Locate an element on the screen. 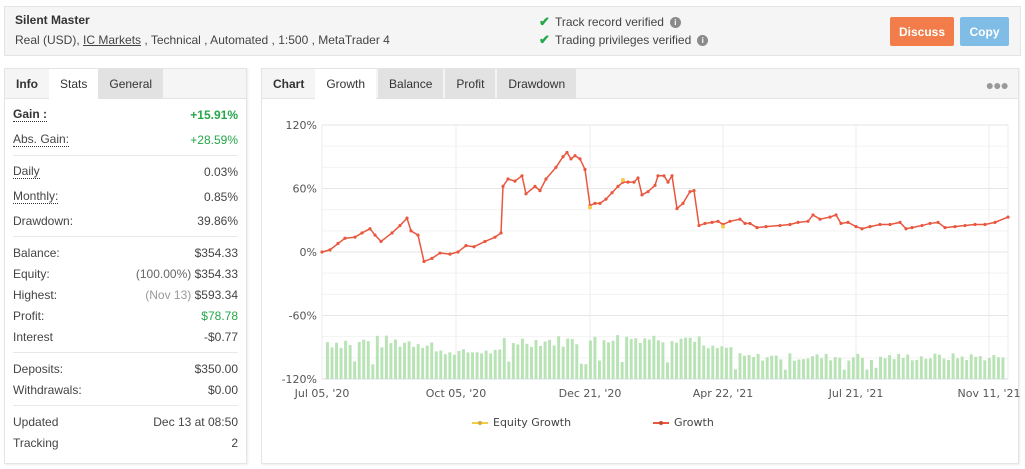 The width and height of the screenshot is (1025, 469). legend-label: Equity Growth is located at coordinates (532, 422).